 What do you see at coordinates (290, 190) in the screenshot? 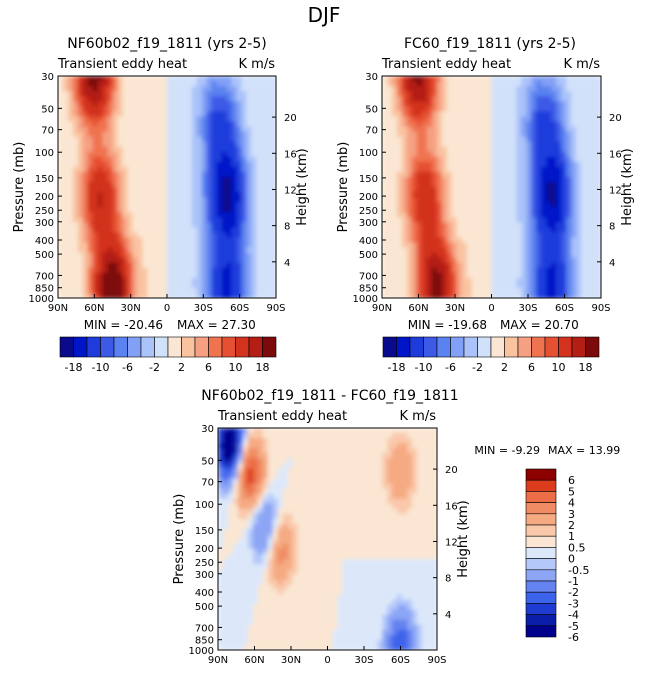
I see `y2-tick-label: 12` at bounding box center [290, 190].